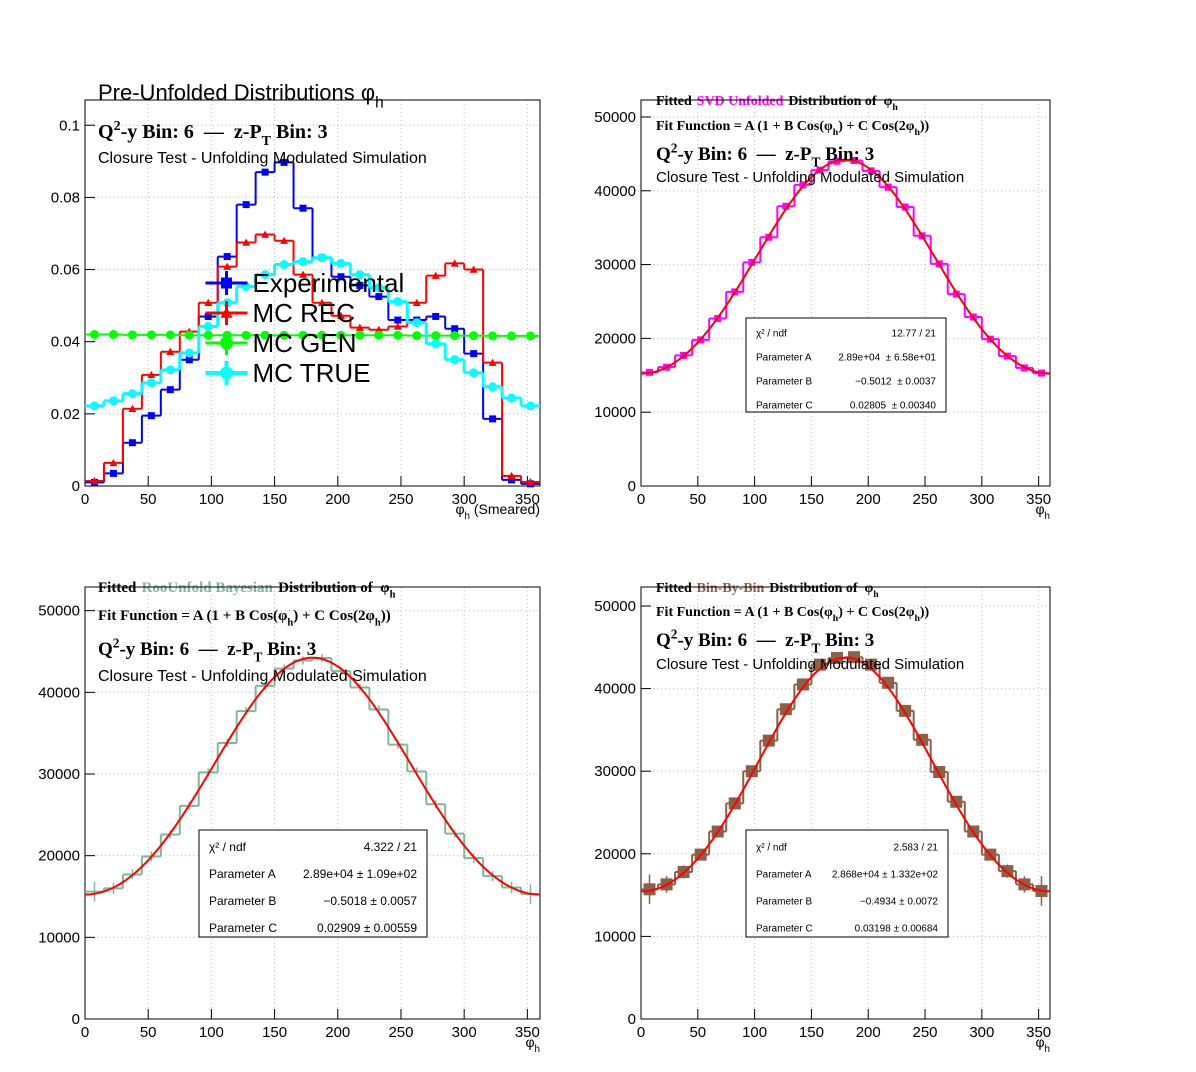  I want to click on y-tick-label: 0.04, so click(65, 342).